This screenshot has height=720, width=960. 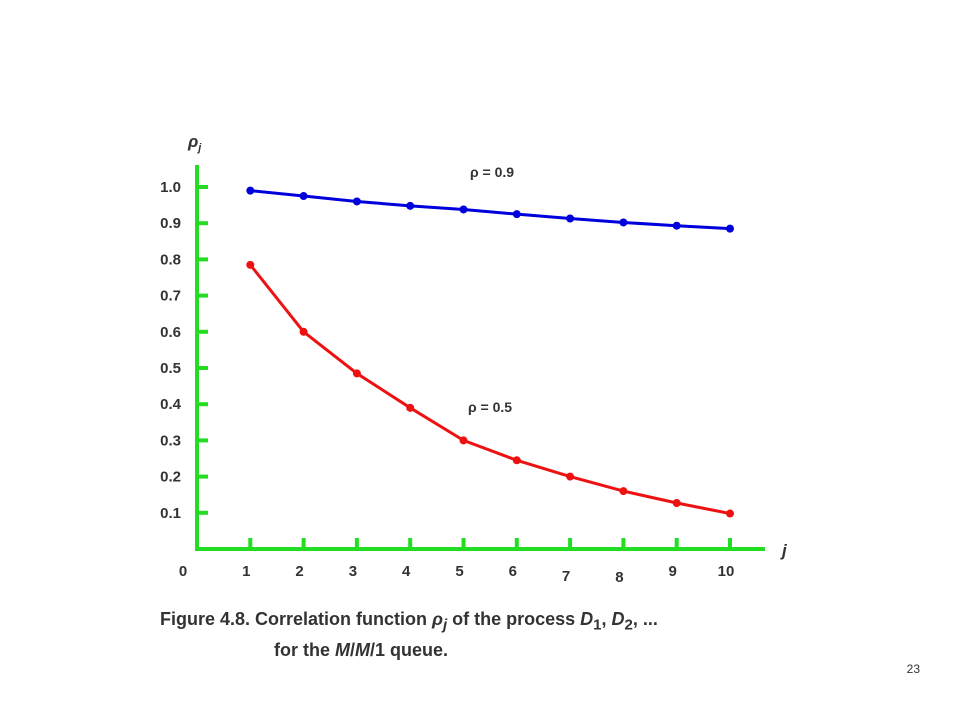 What do you see at coordinates (246, 571) in the screenshot?
I see `x-tick-label: 1` at bounding box center [246, 571].